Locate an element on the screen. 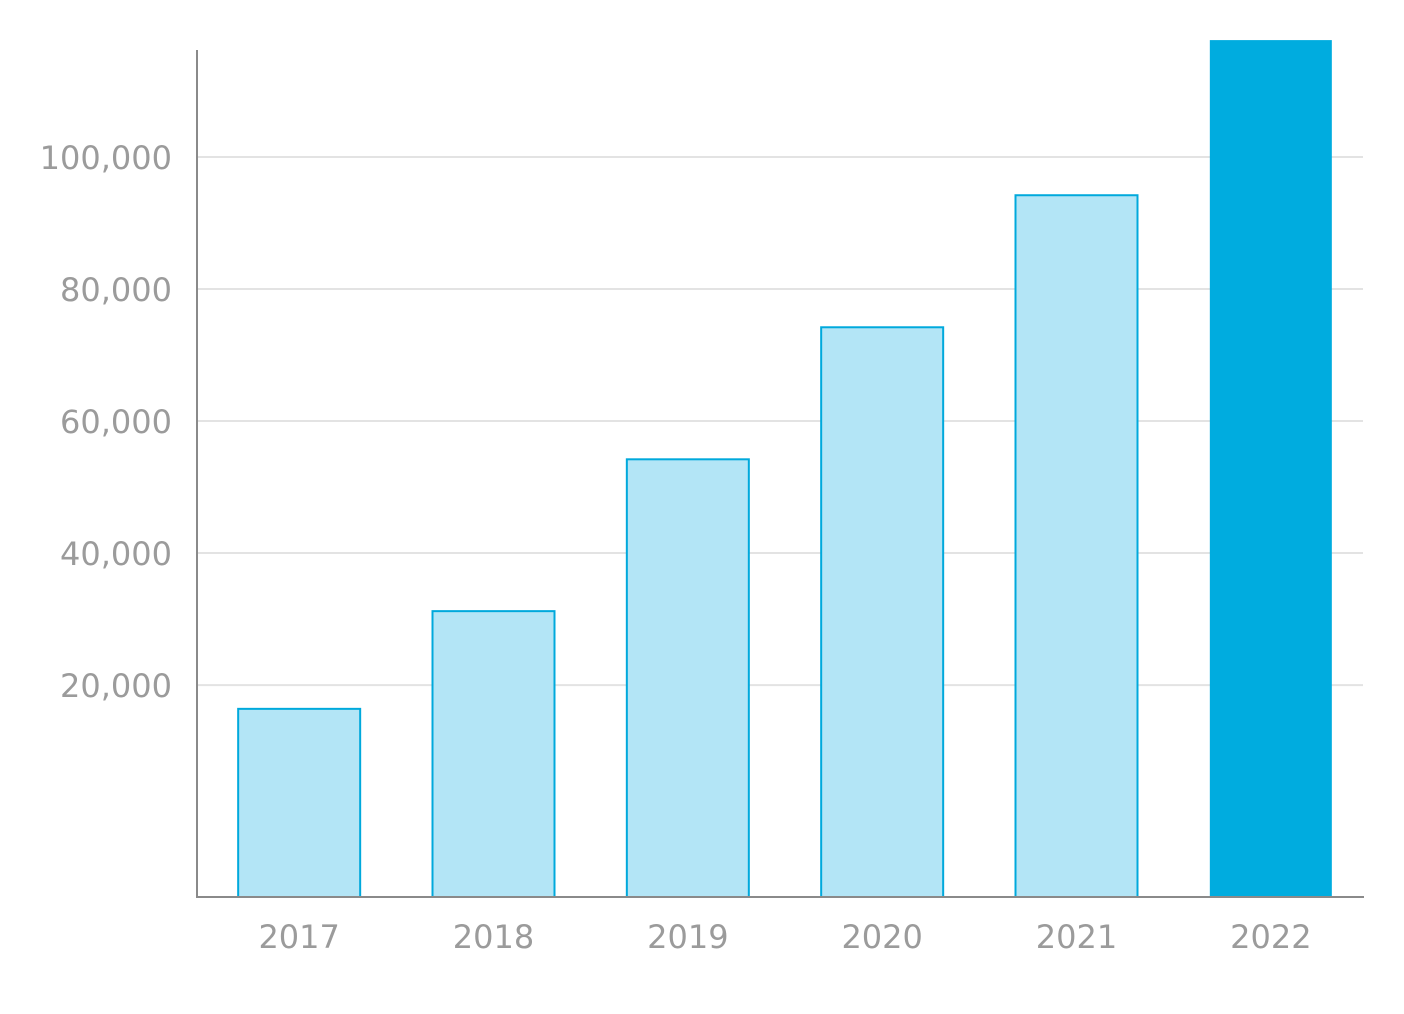 The image size is (1404, 1014). bar-2020 is located at coordinates (882, 612).